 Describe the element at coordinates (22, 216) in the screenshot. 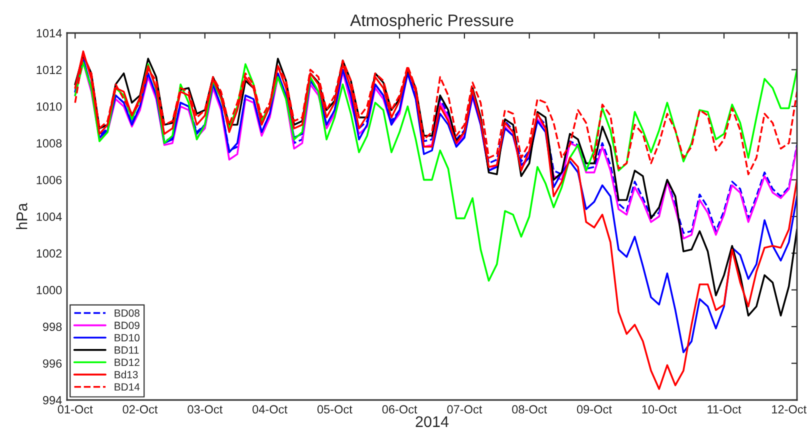

I see `y-axis-title: hPa` at that location.